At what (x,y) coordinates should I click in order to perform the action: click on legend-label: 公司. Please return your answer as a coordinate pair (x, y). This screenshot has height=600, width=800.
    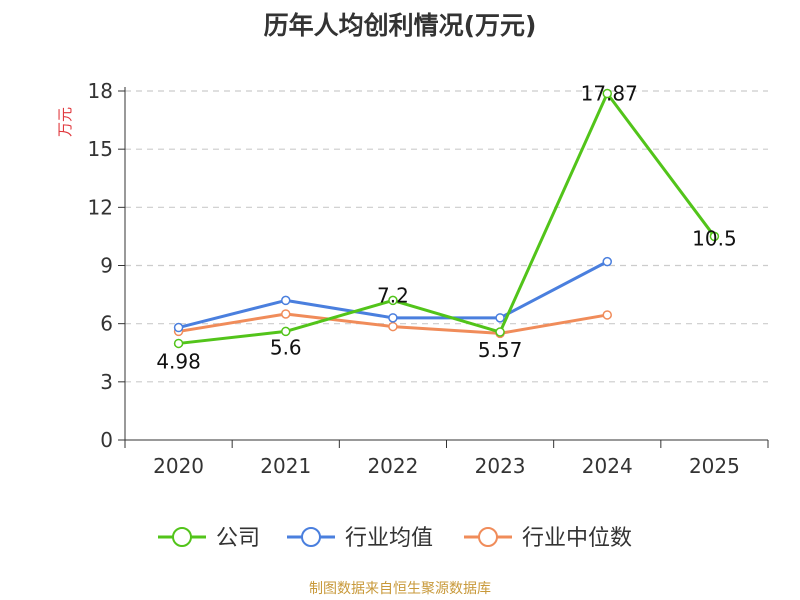
    Looking at the image, I should click on (238, 538).